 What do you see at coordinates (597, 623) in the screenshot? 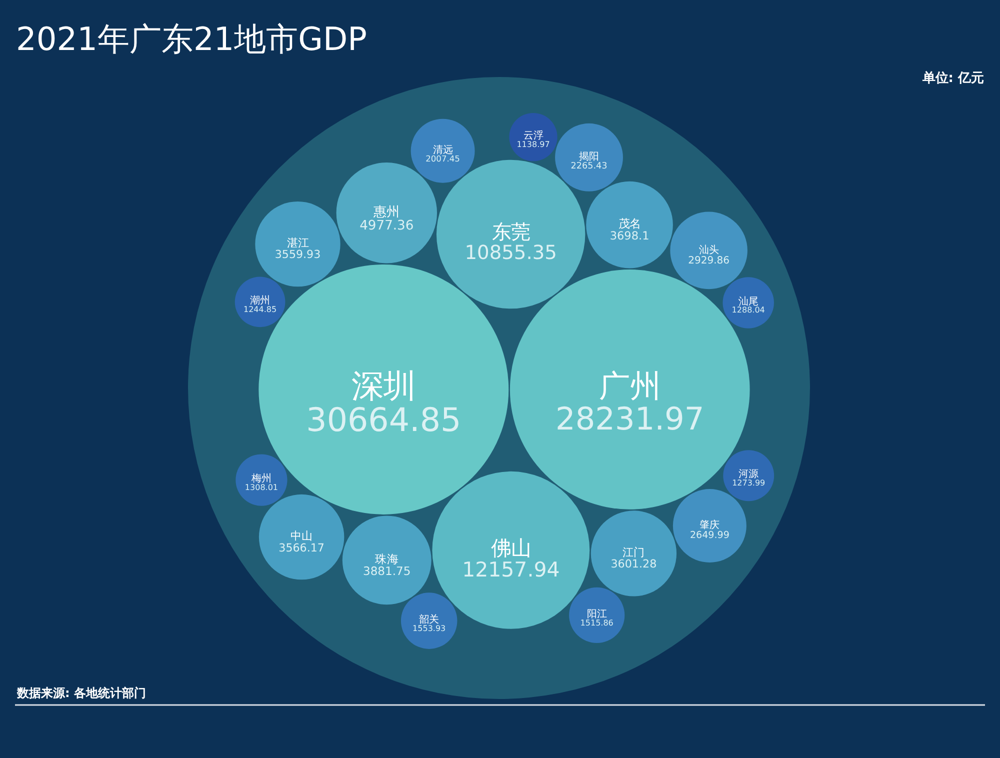
I see `data-label: 1515.86` at bounding box center [597, 623].